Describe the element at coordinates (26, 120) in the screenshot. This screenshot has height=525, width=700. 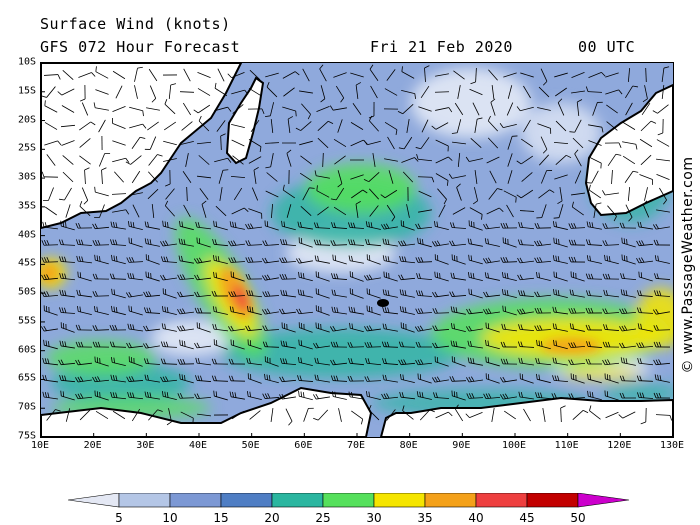
I see `latitude-label: 20S` at that location.